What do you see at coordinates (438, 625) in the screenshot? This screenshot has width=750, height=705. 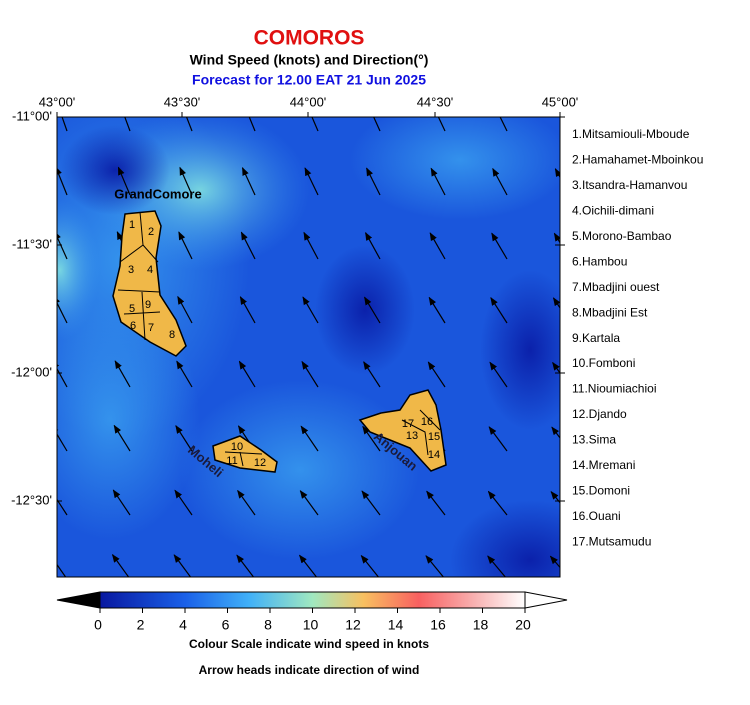 I see `colorbar-label: 16` at bounding box center [438, 625].